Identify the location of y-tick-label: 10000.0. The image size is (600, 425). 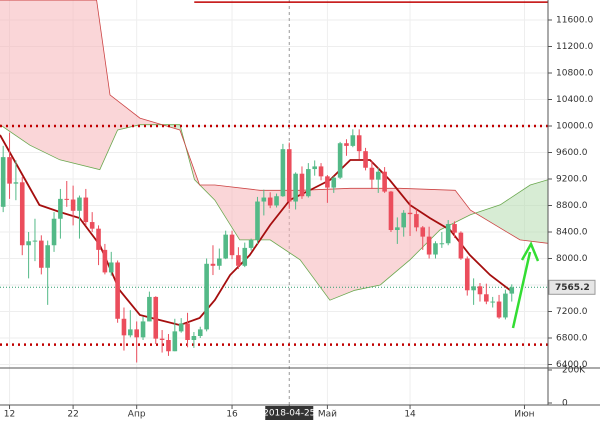
(574, 127).